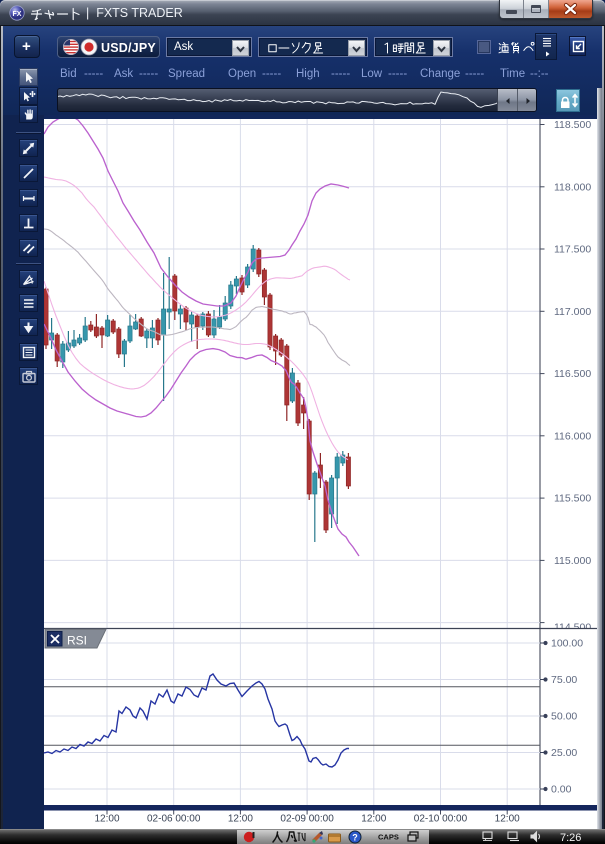  I want to click on svg-text: 114.500, so click(572, 628).